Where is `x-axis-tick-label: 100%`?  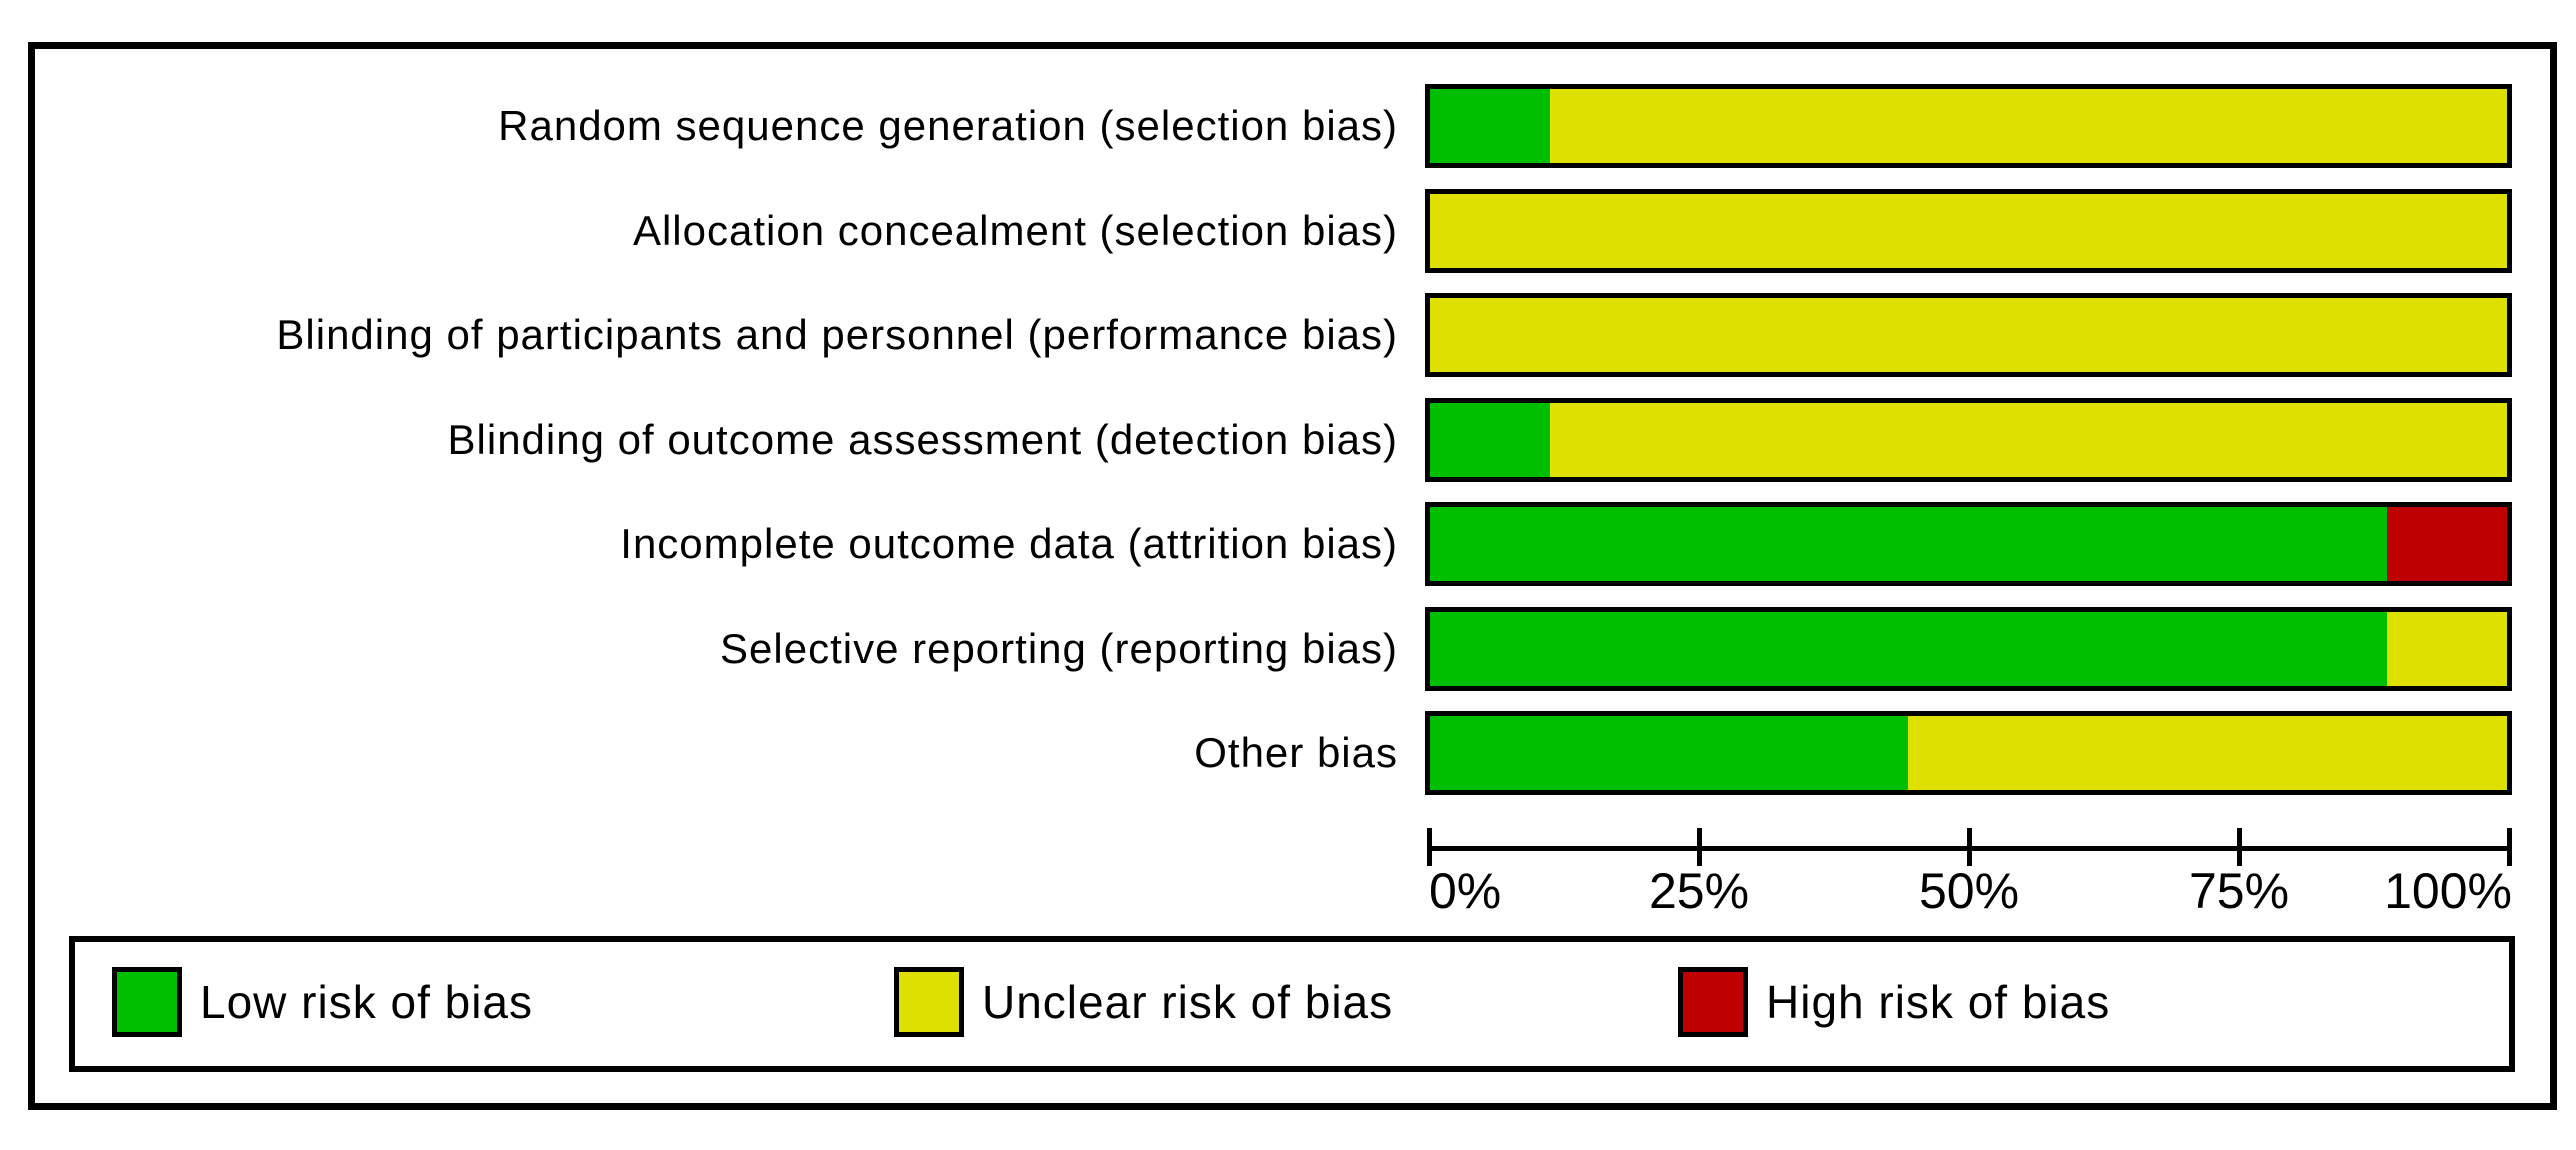 x-axis-tick-label: 100% is located at coordinates (2448, 891).